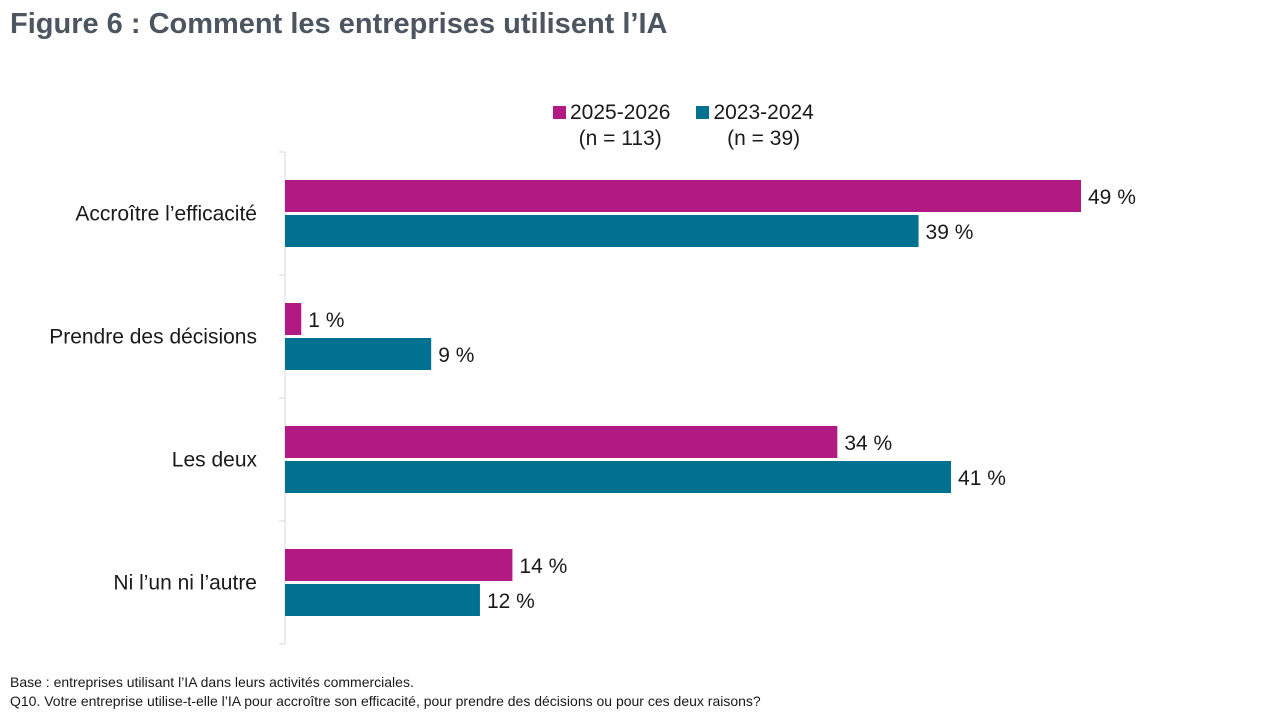 The width and height of the screenshot is (1280, 720). What do you see at coordinates (215, 460) in the screenshot?
I see `category-label-les-deux: Les deux` at bounding box center [215, 460].